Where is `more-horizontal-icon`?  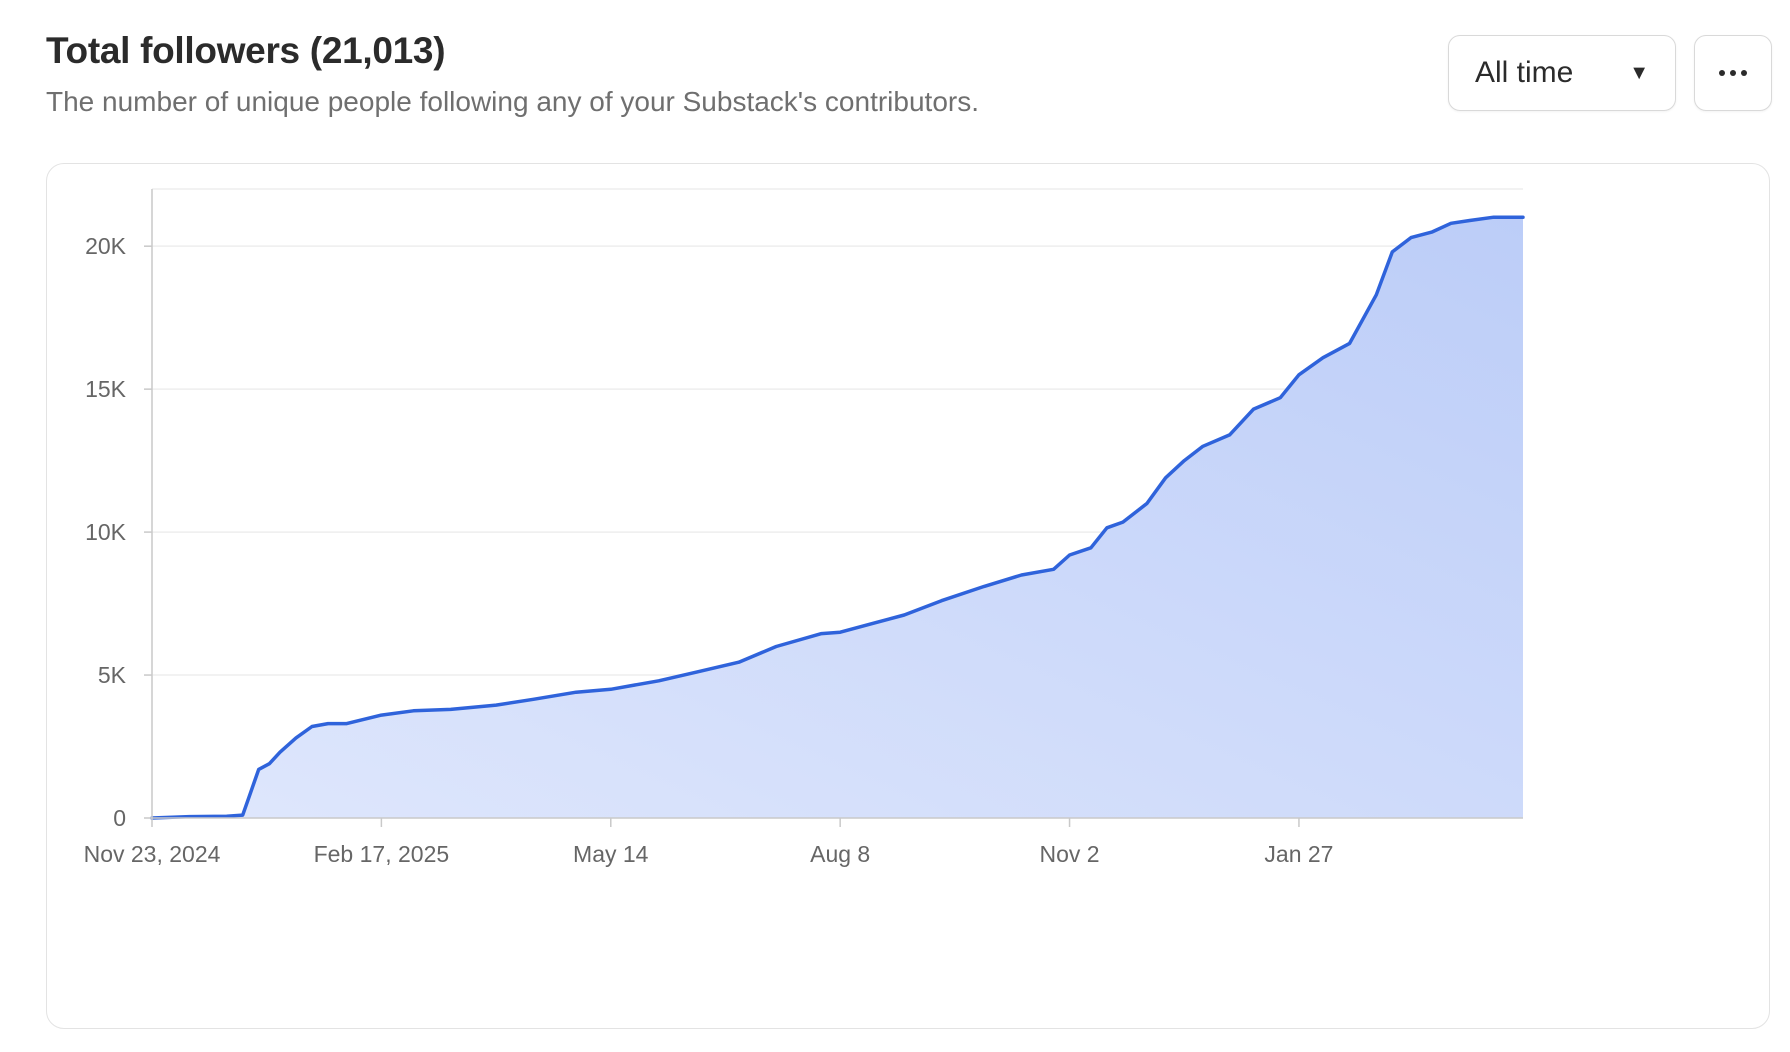 more-horizontal-icon is located at coordinates (1733, 73).